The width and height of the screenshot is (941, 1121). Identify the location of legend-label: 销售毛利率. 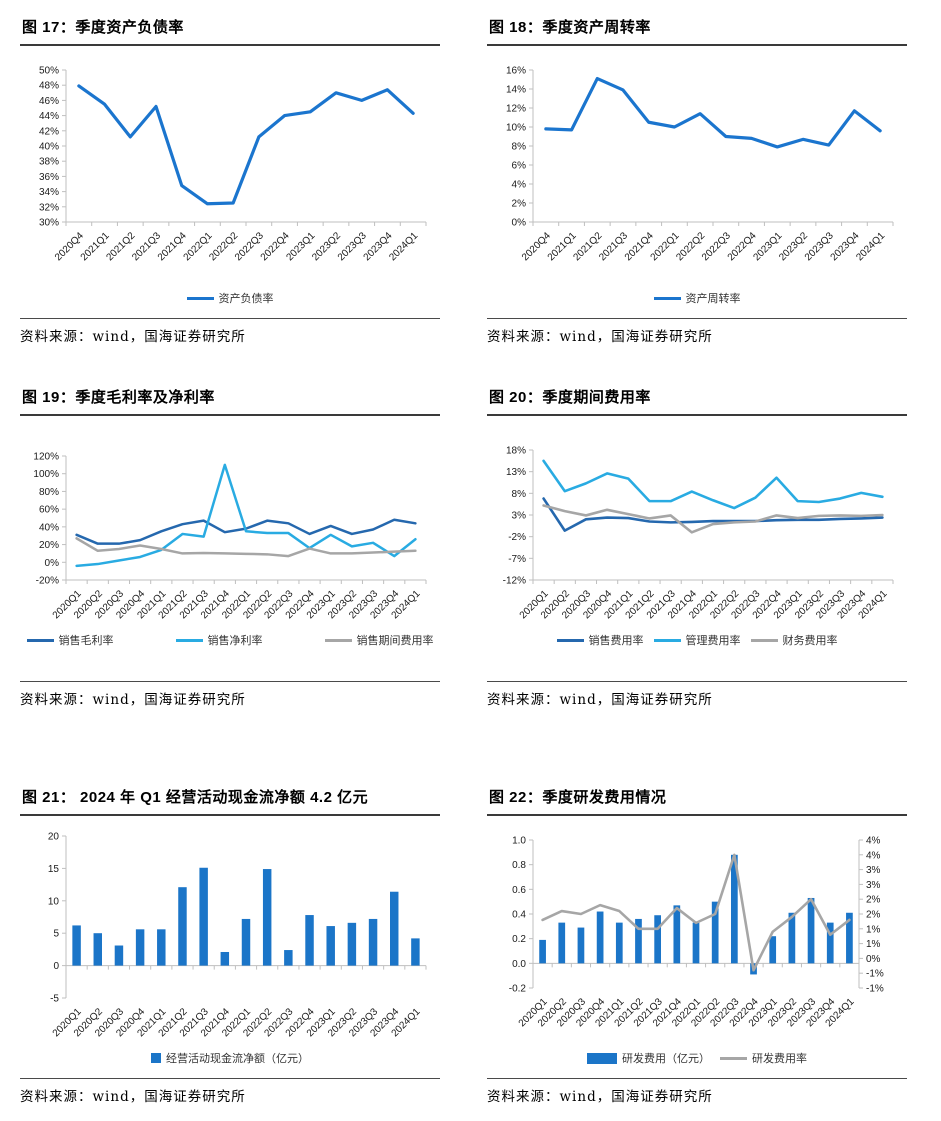
(86, 641).